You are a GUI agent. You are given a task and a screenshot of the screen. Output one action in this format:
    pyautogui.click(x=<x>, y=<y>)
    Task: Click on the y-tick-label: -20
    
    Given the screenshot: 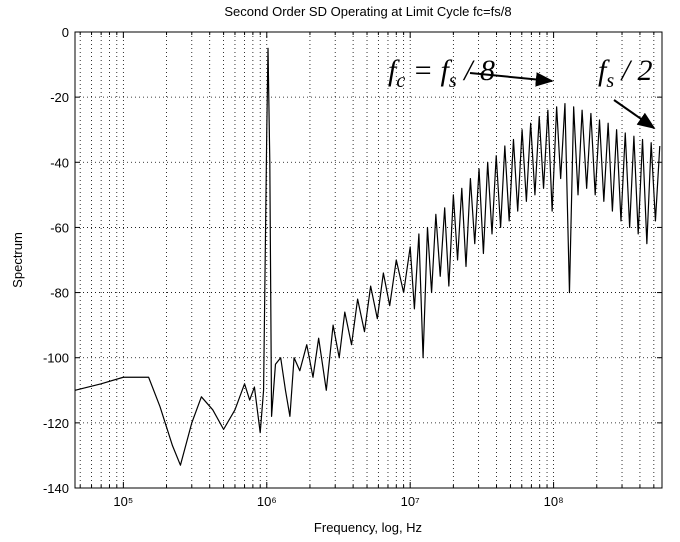 What is the action you would take?
    pyautogui.click(x=59, y=97)
    